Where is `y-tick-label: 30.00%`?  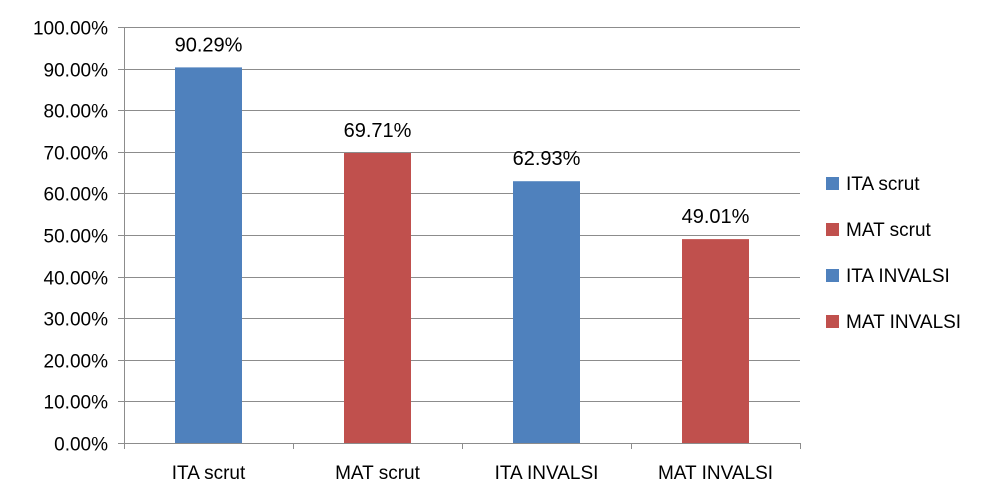
y-tick-label: 30.00% is located at coordinates (76, 320).